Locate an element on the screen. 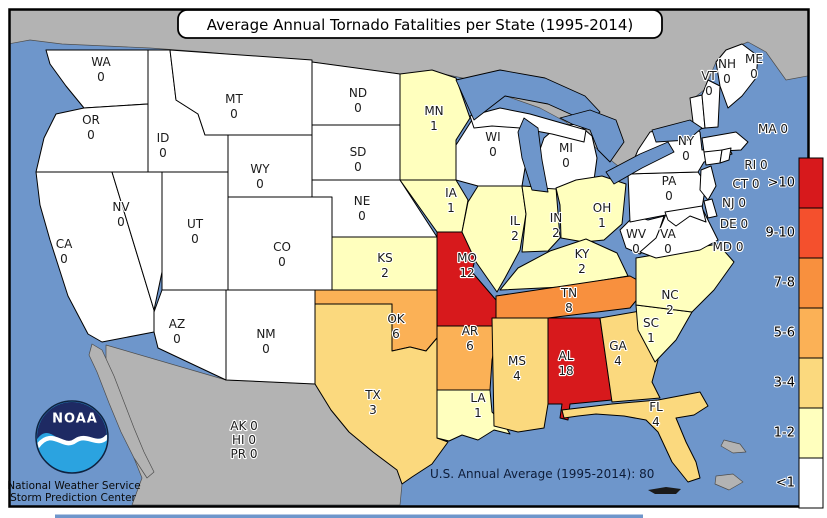 This screenshot has height=518, width=827. state-value-mt: 0 is located at coordinates (234, 114).